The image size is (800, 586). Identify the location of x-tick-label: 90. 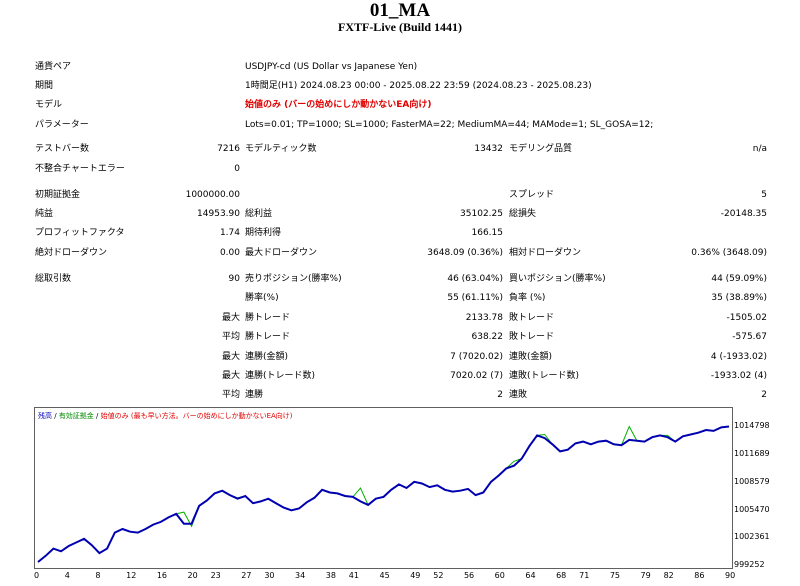
(730, 575).